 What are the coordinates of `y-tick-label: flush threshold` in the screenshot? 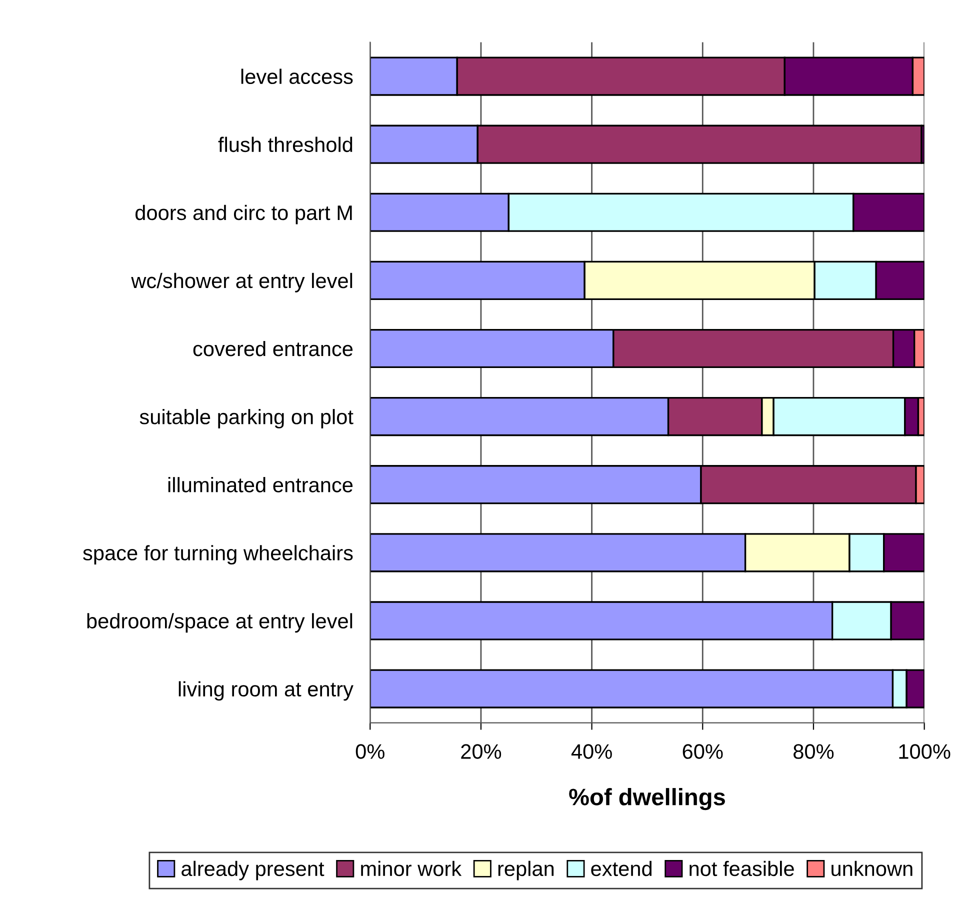 It's located at (285, 144).